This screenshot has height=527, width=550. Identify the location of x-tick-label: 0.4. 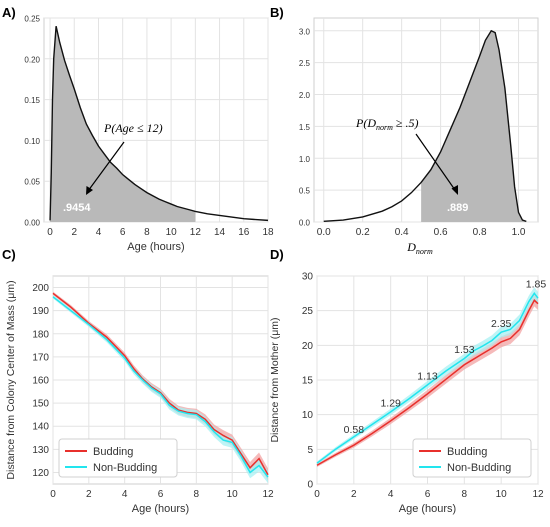
(402, 232).